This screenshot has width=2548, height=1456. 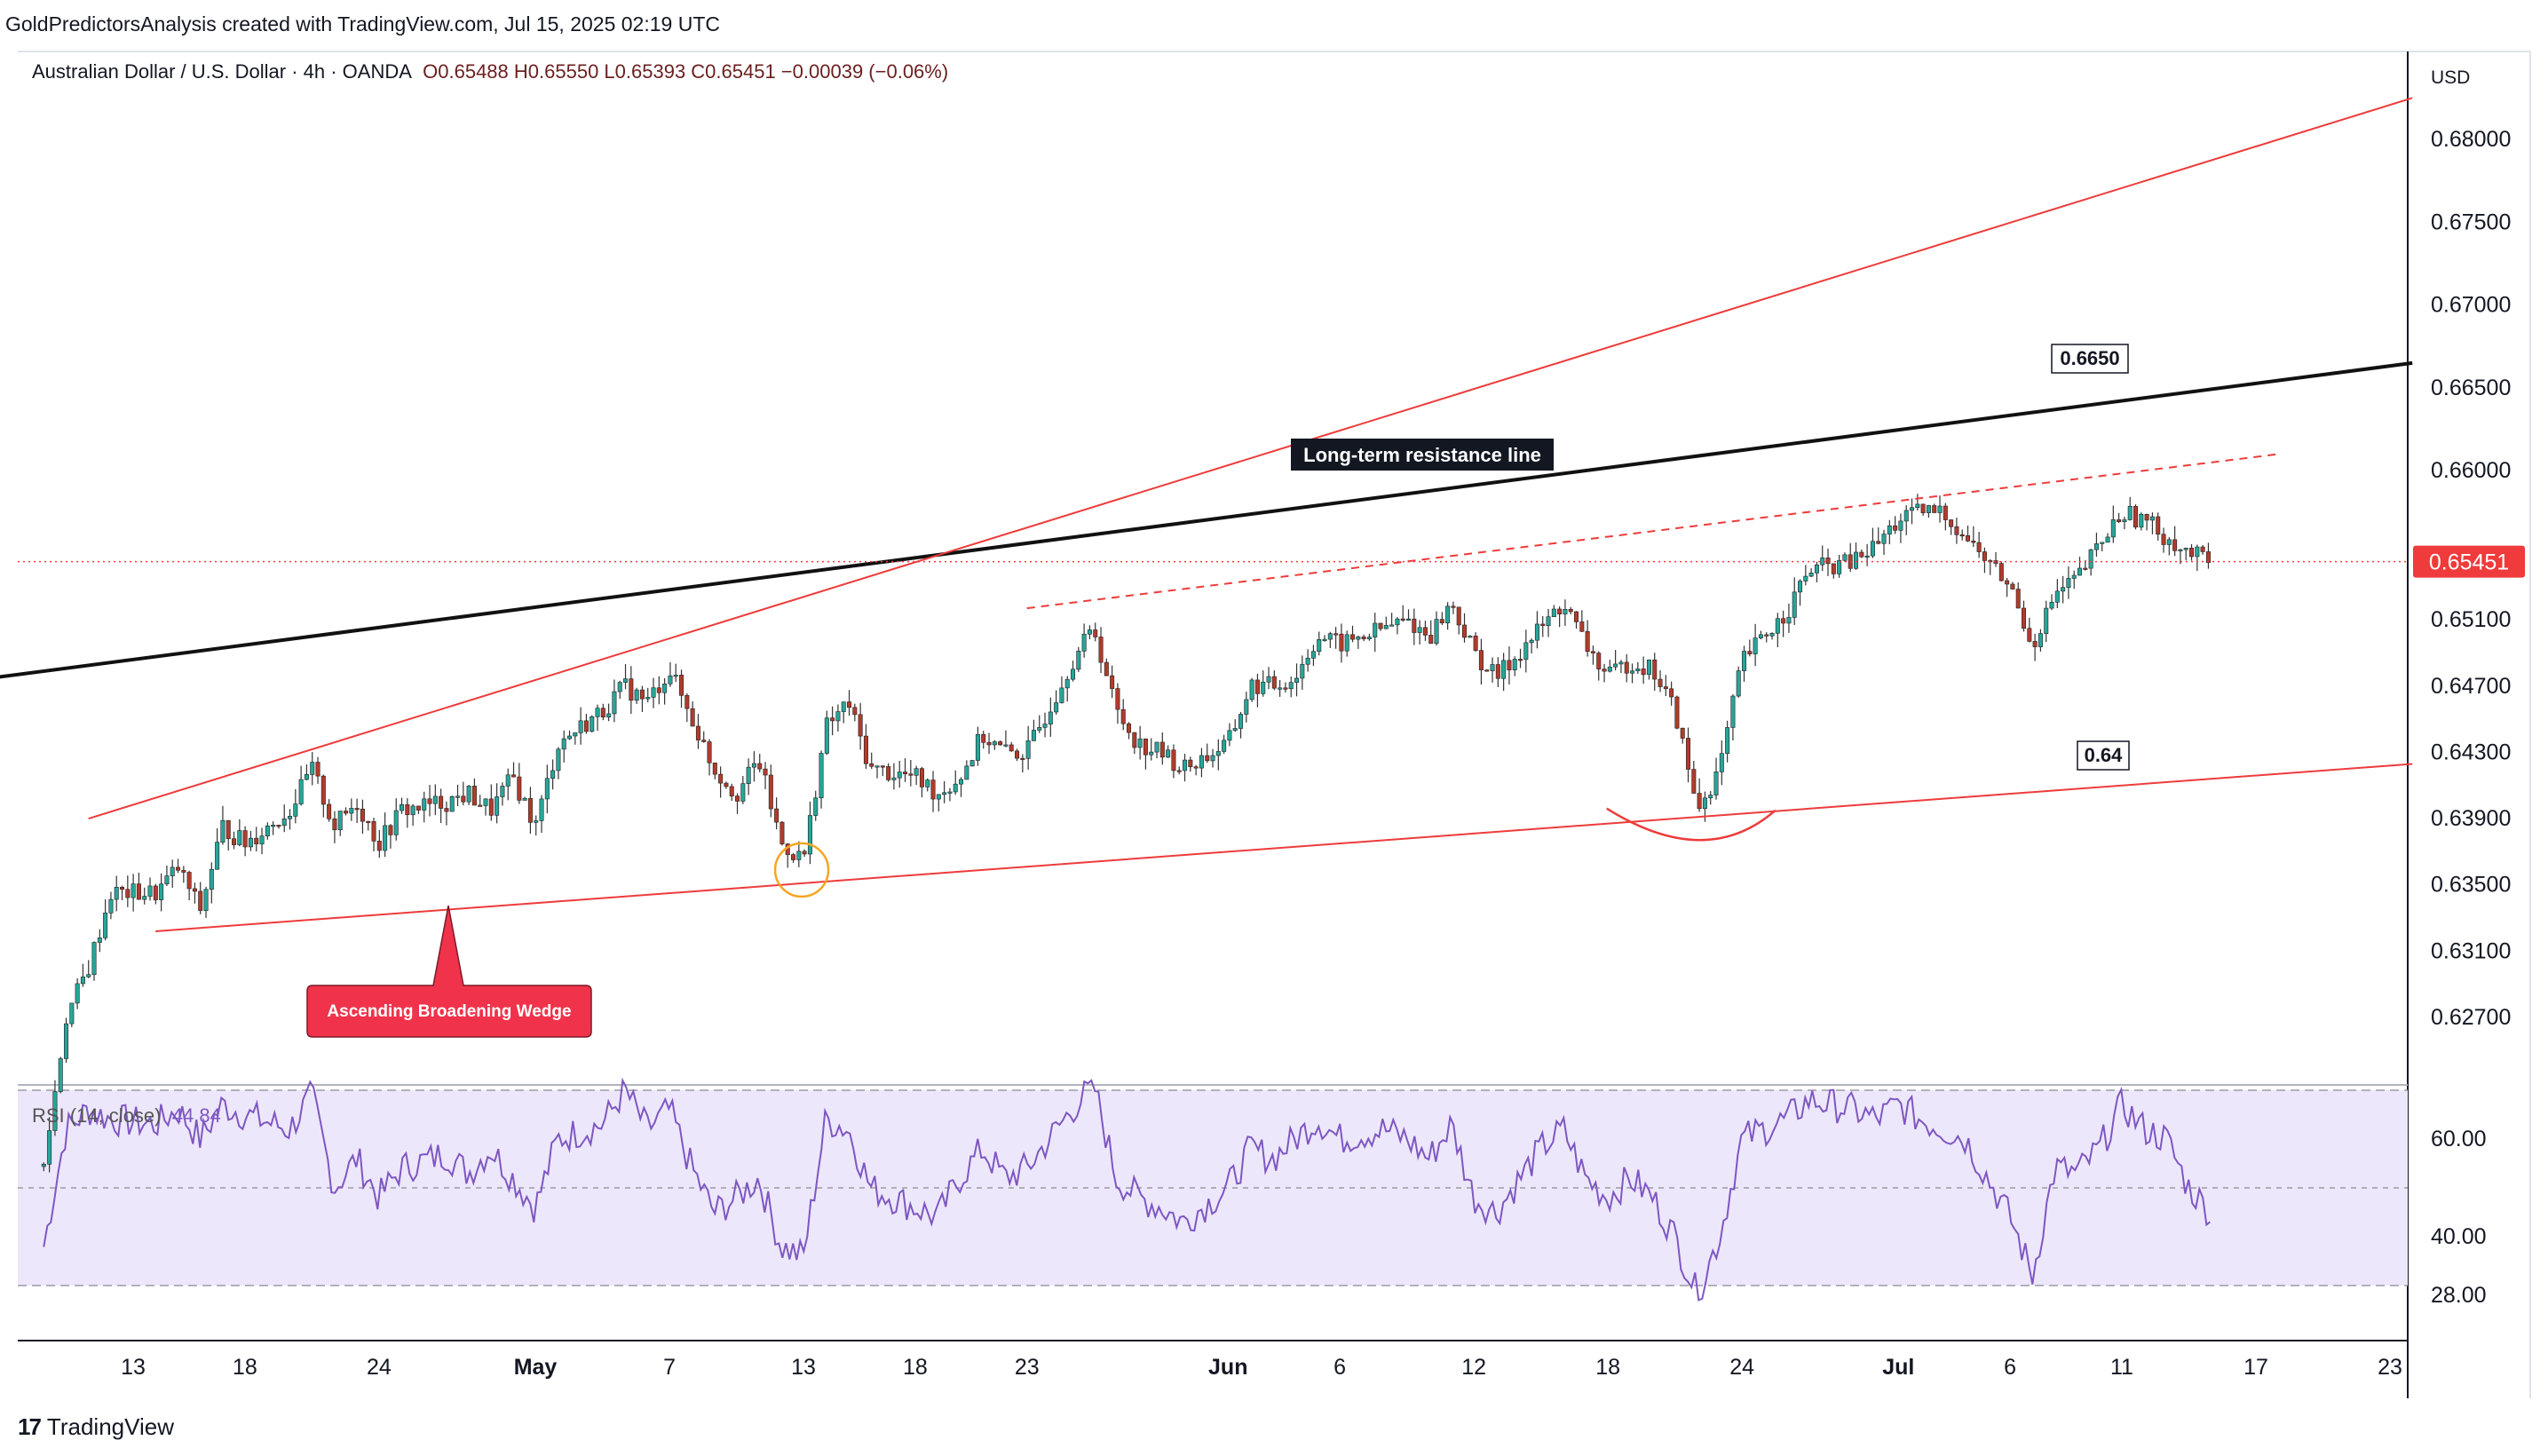 What do you see at coordinates (1652, 531) in the screenshot?
I see `dashed-resistance-line` at bounding box center [1652, 531].